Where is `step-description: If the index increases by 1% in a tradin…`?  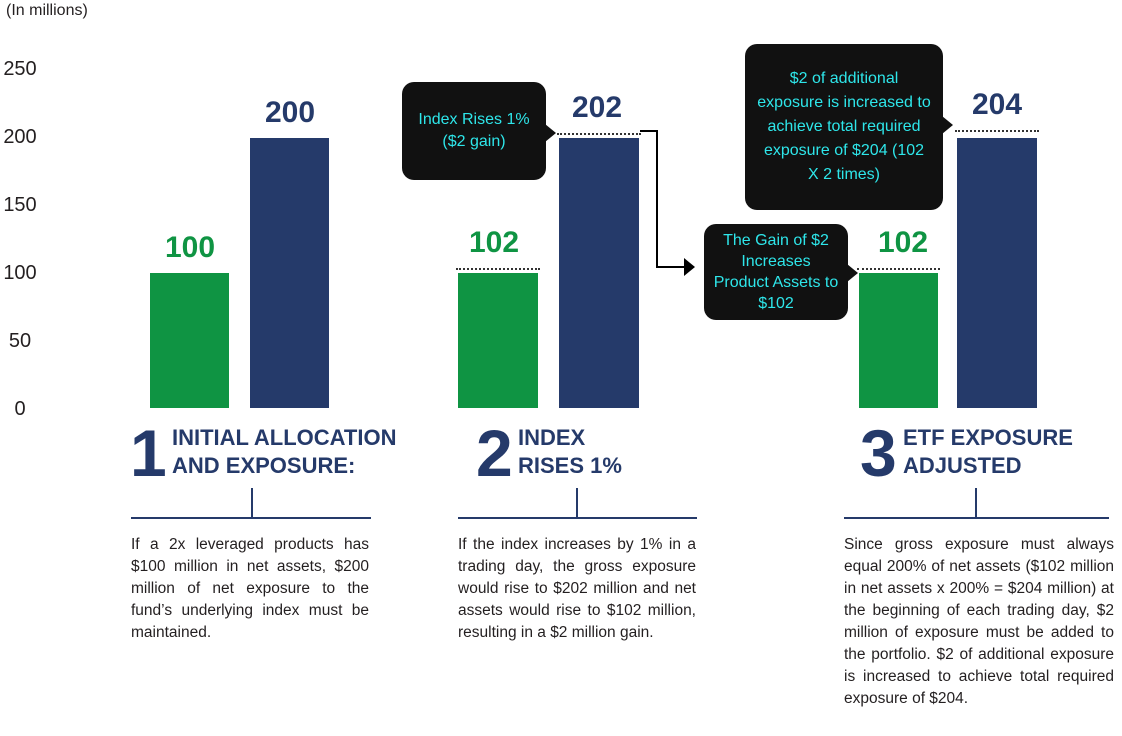
step-description: If the index increases by 1% in a tradin… is located at coordinates (577, 588).